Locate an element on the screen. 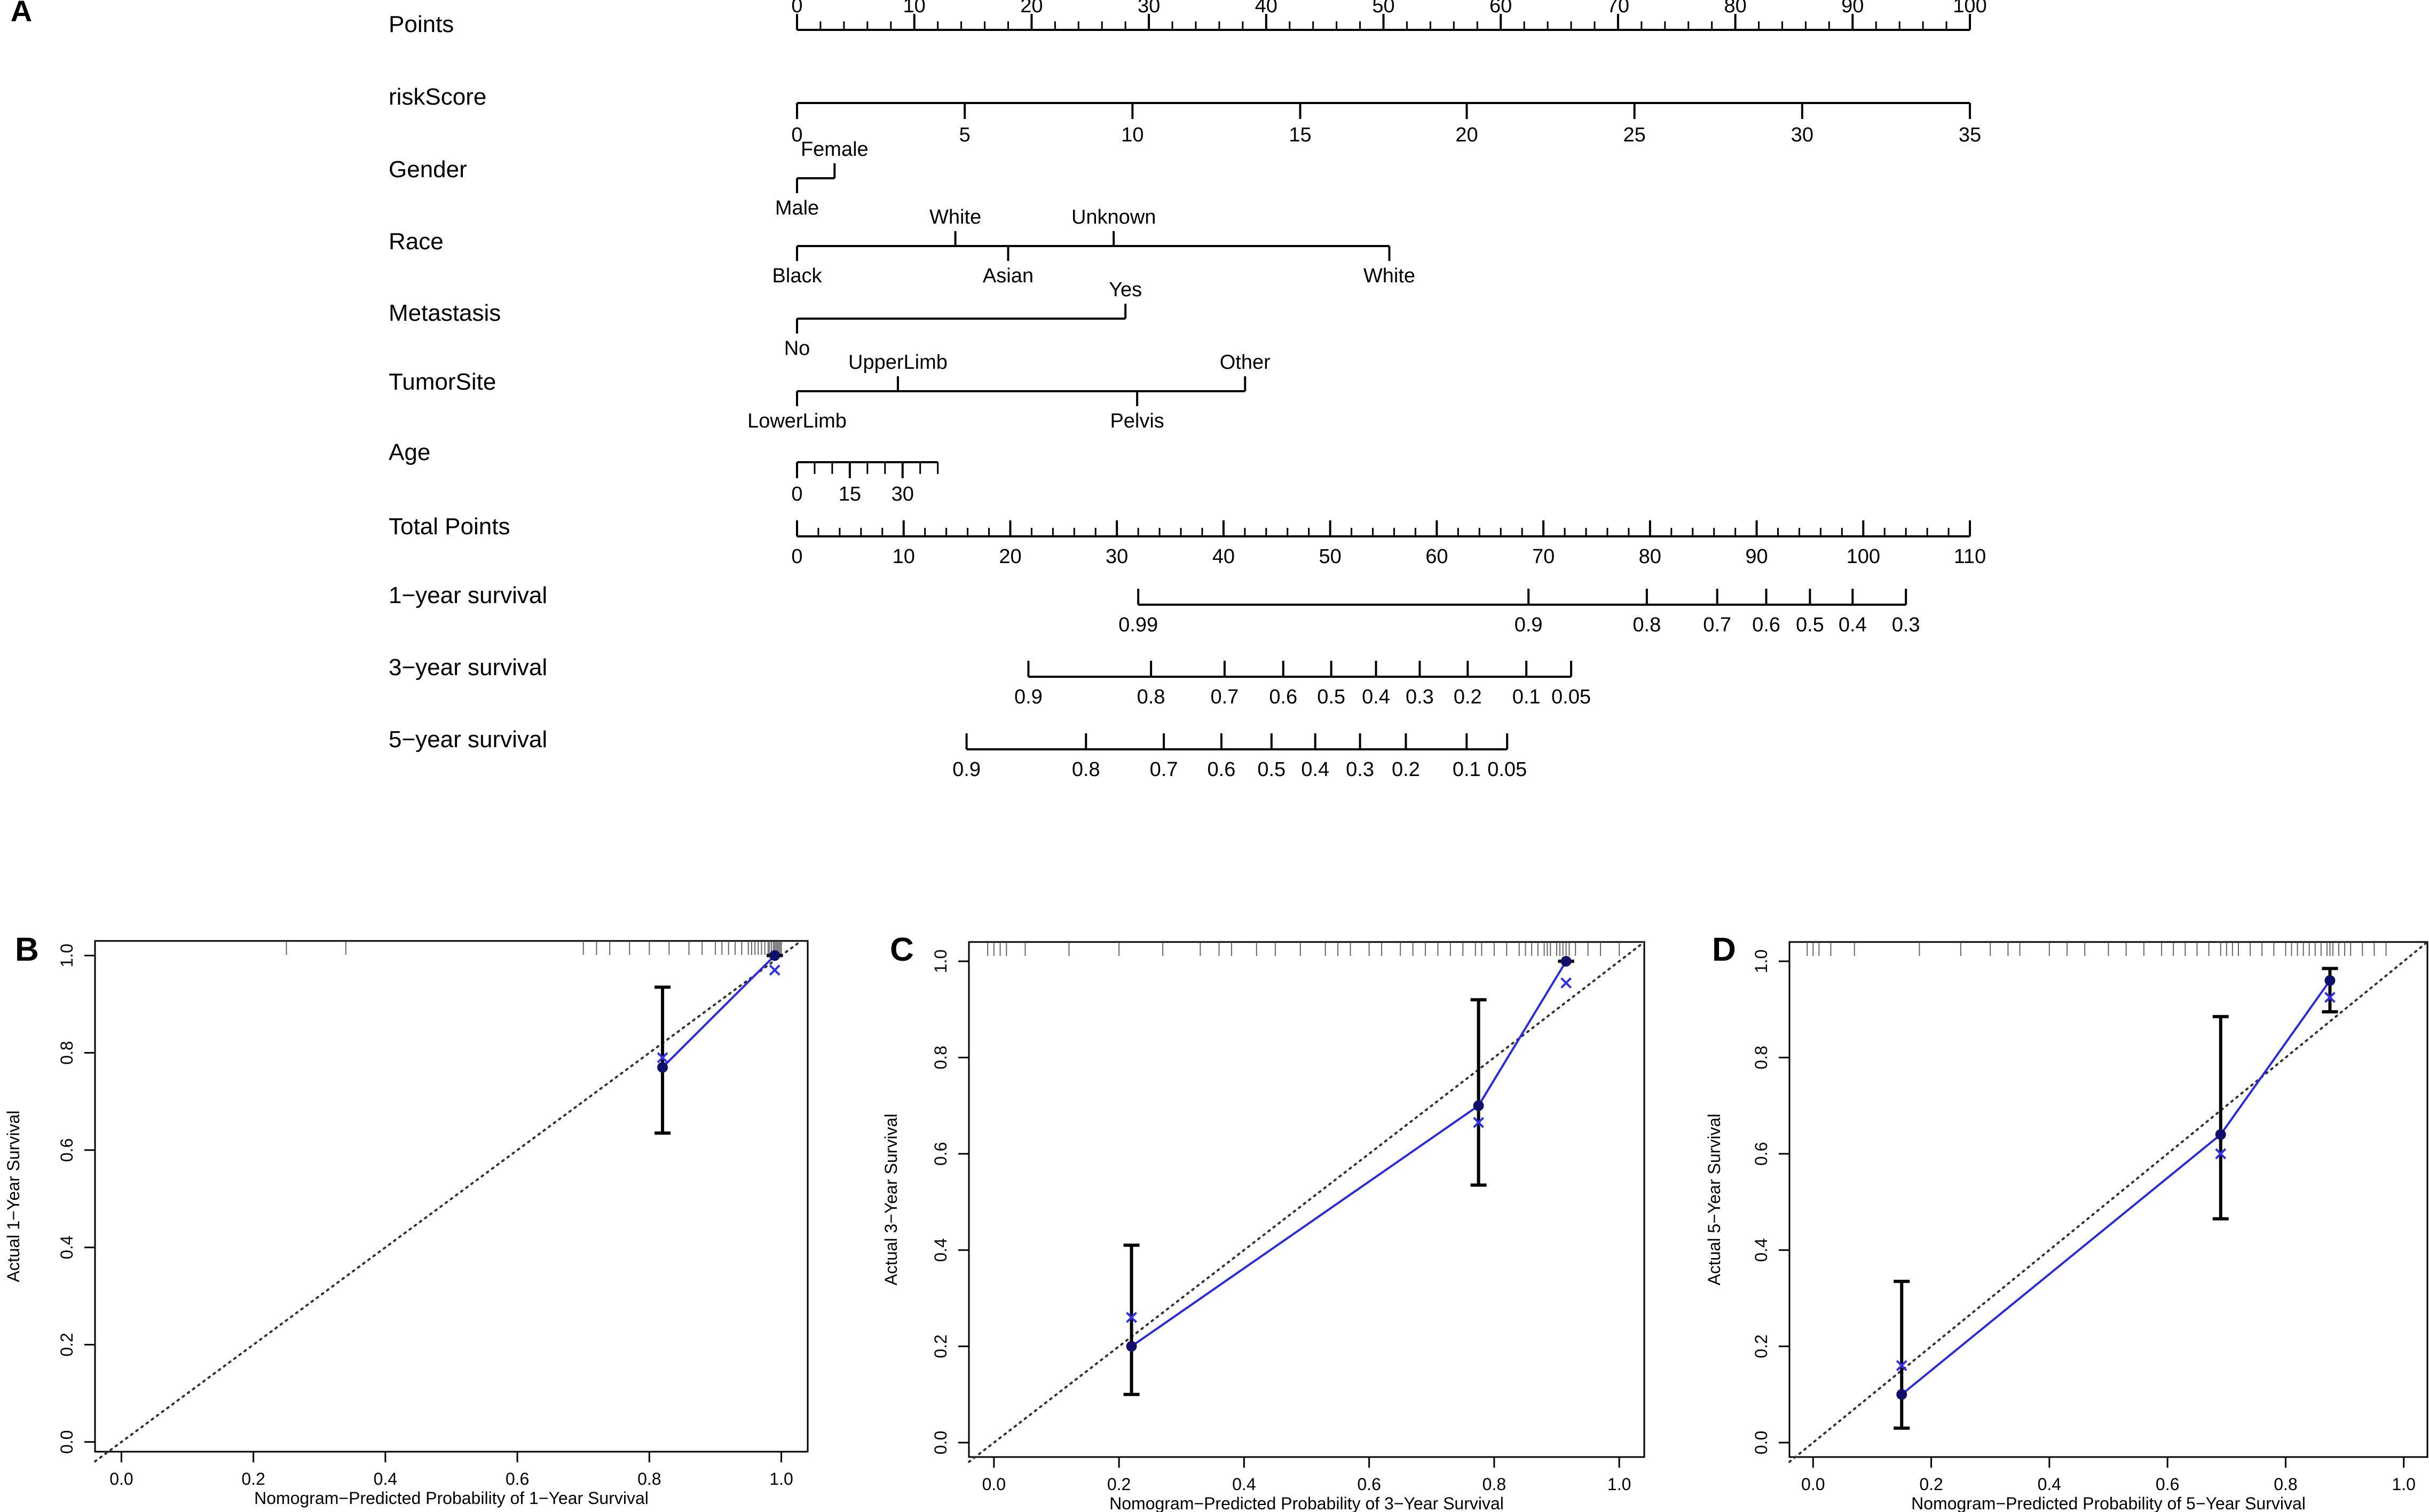 This screenshot has width=2429, height=1512. nomogram-row: 1−year survival 0.99 0.9 0.8 0.7 0.6 0.5 0.4 0.3 is located at coordinates (1154, 609).